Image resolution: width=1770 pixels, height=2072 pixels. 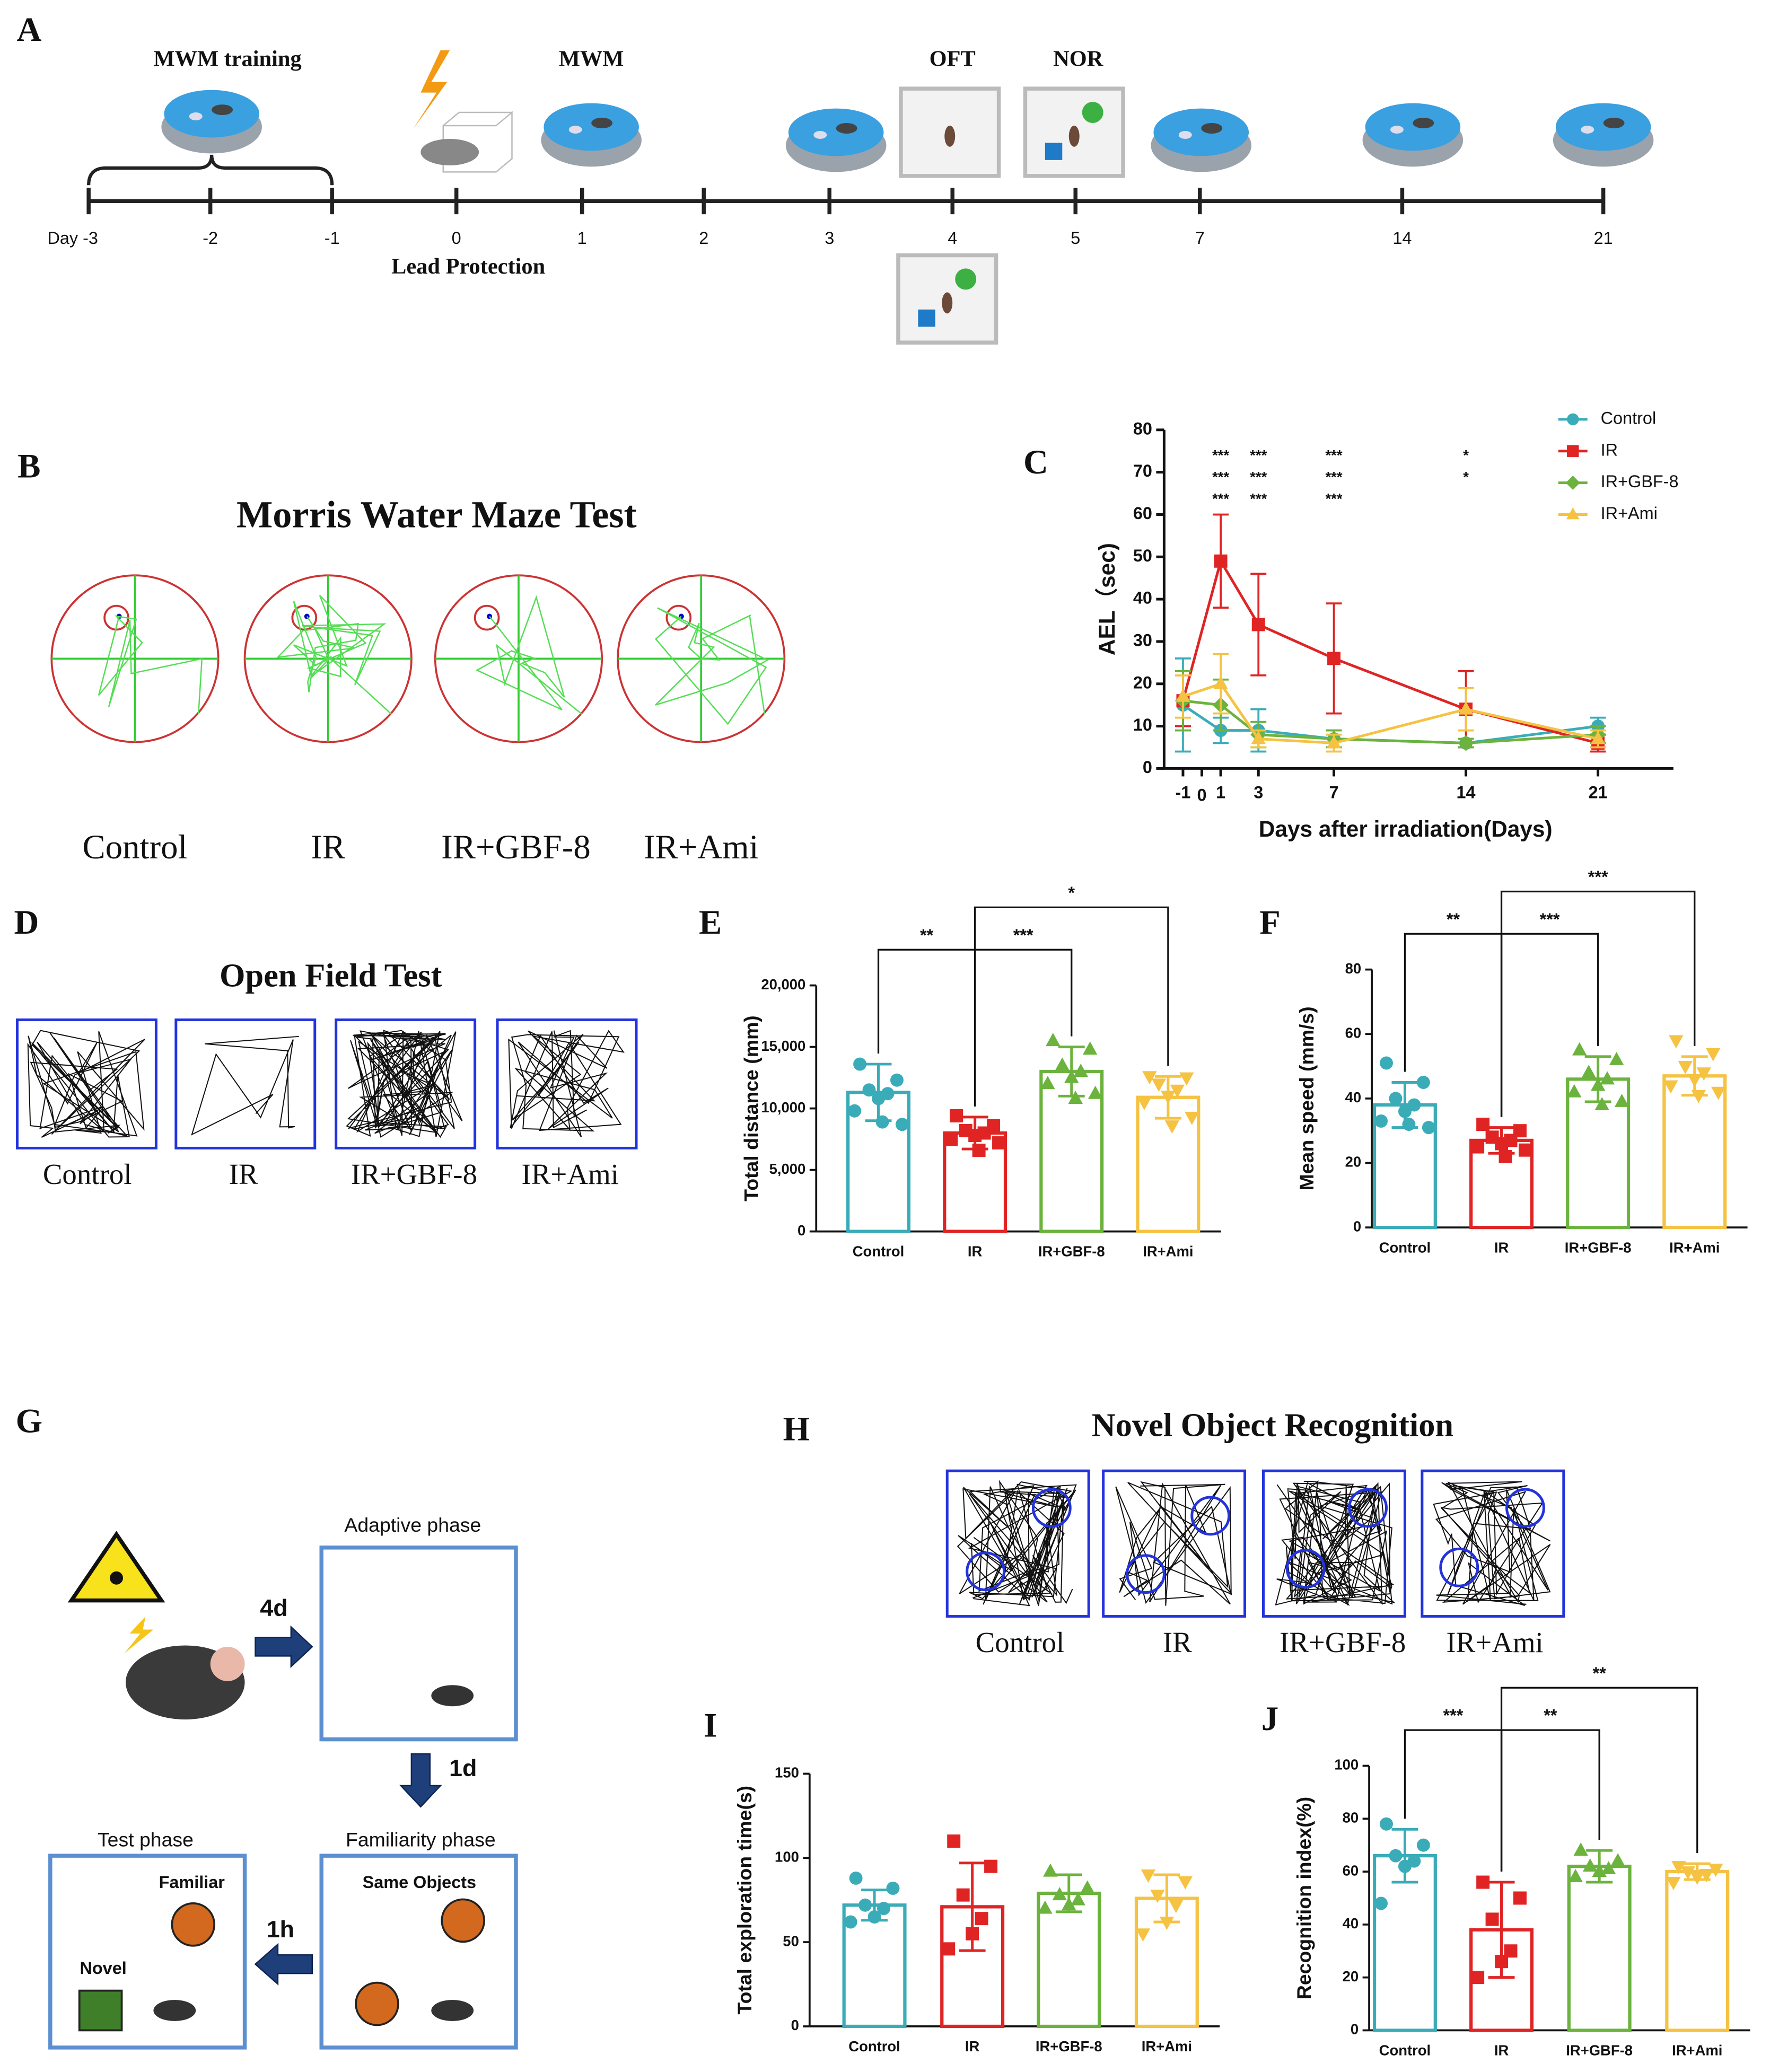 What do you see at coordinates (228, 58) in the screenshot?
I see `stage-label: MWM training` at bounding box center [228, 58].